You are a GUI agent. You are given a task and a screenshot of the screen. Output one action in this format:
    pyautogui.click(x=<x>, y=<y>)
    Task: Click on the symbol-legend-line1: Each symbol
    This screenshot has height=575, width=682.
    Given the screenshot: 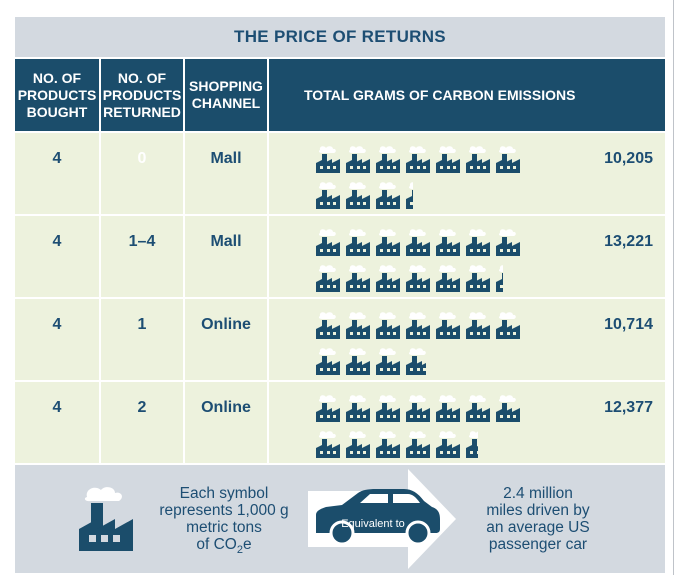 What is the action you would take?
    pyautogui.click(x=224, y=493)
    